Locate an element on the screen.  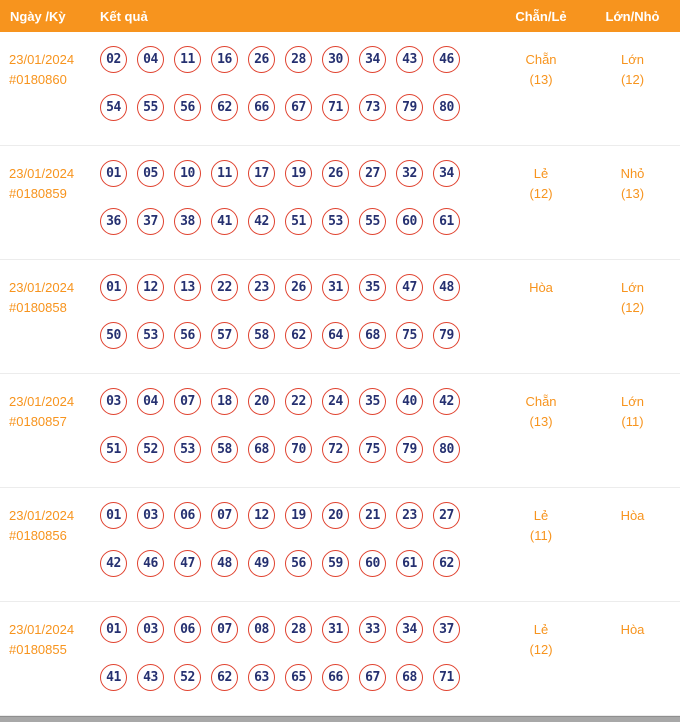
result-ball: 42 is located at coordinates (446, 401).